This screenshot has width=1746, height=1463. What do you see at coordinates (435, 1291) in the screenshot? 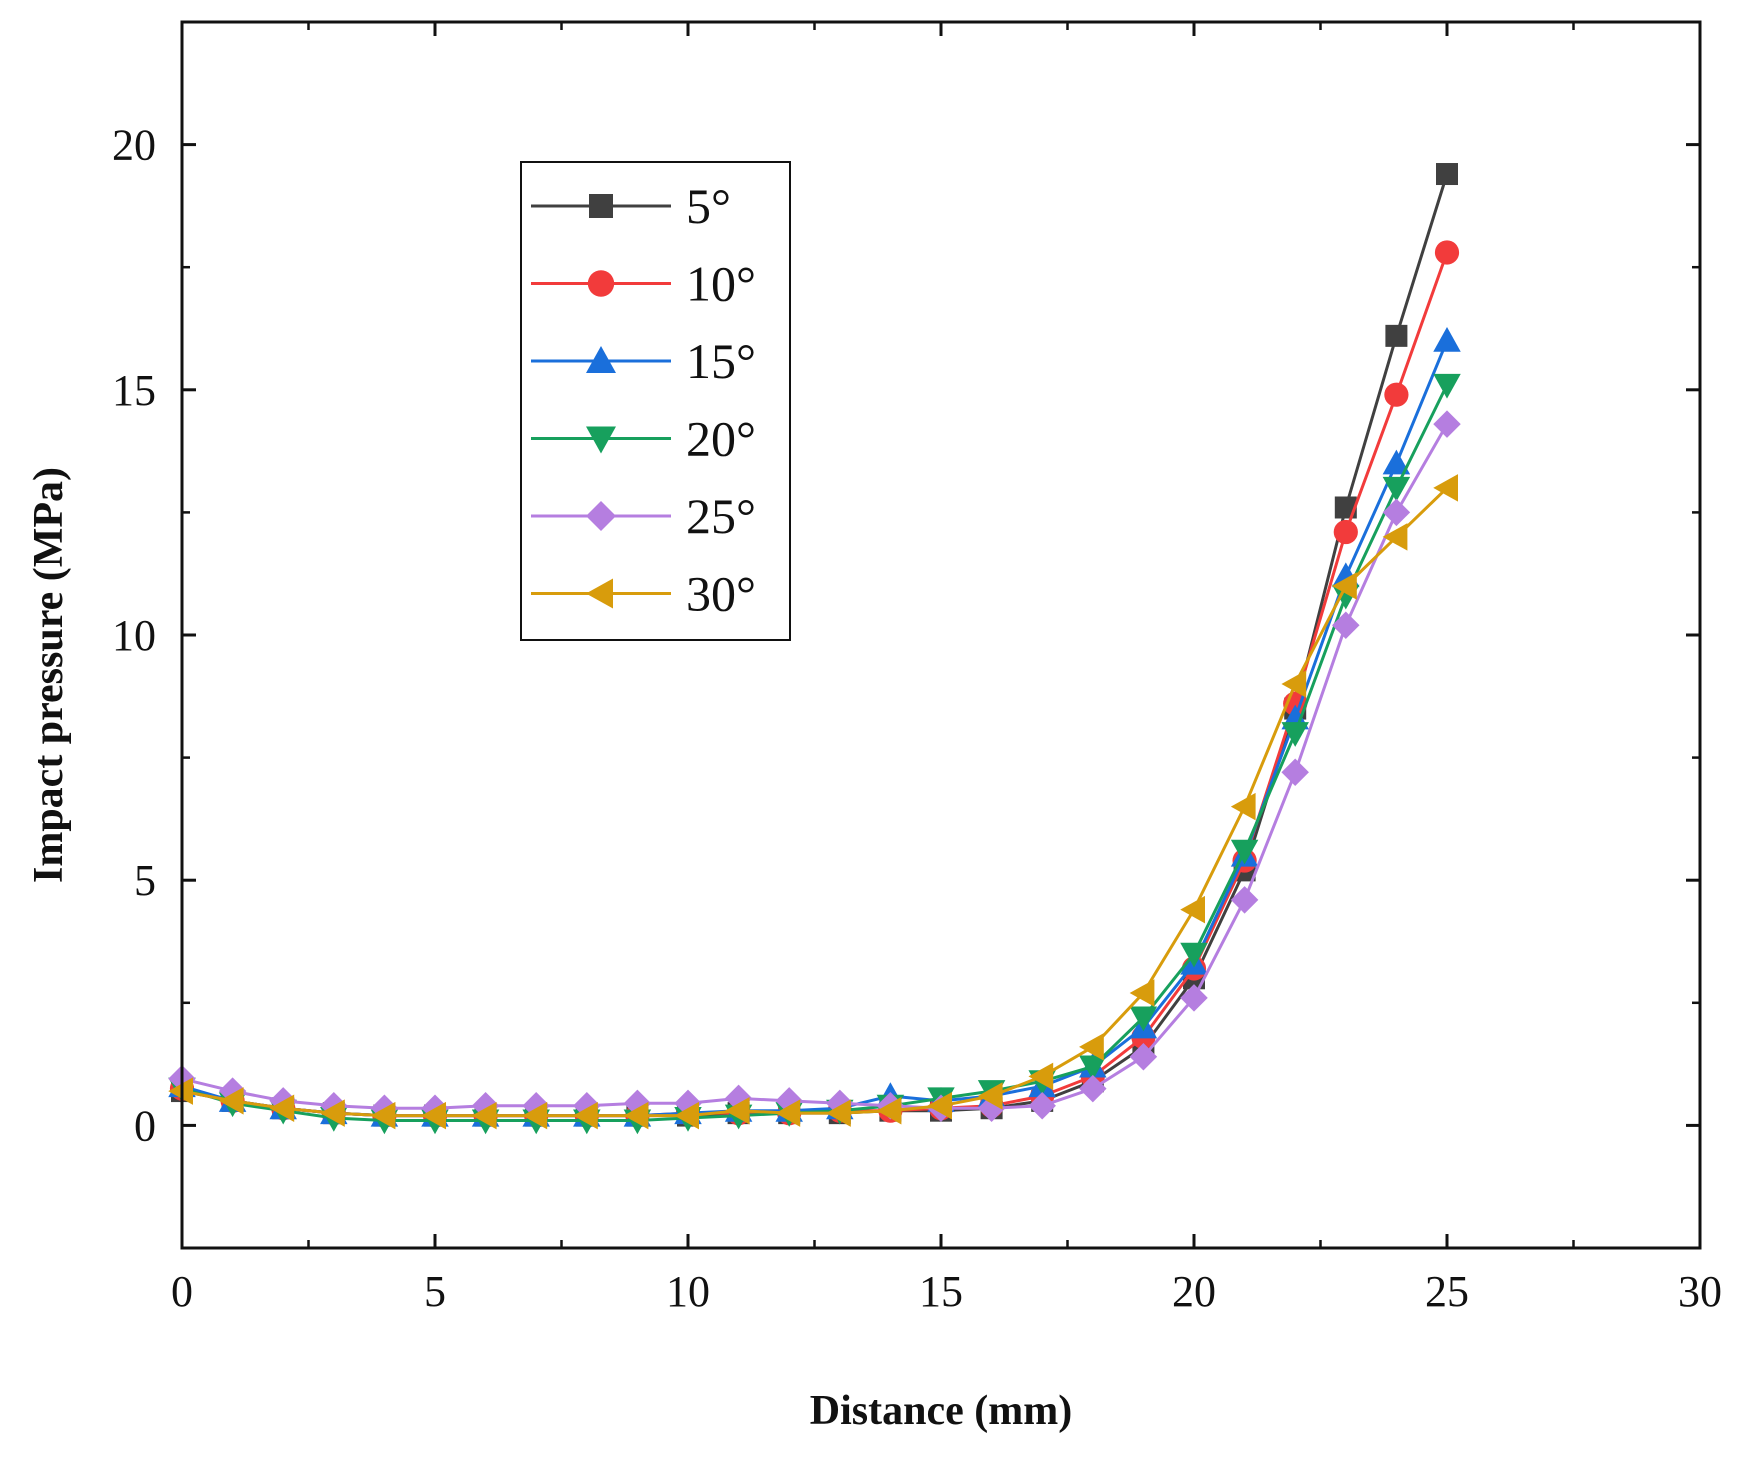
I see `x-tick-label: 5` at bounding box center [435, 1291].